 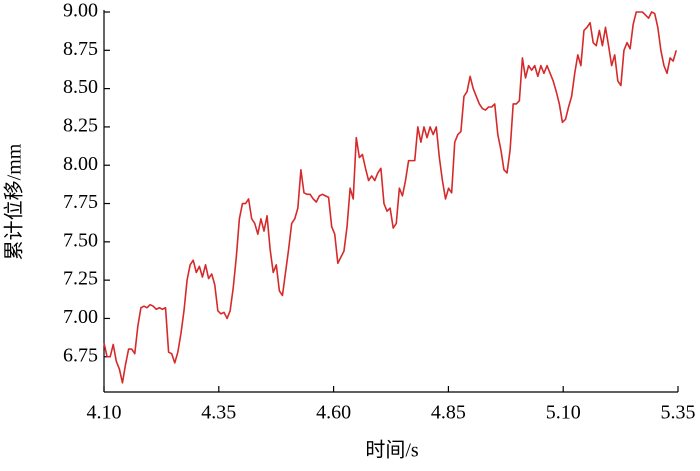 What do you see at coordinates (14, 201) in the screenshot?
I see `y-axis-label: 累计位移/mm` at bounding box center [14, 201].